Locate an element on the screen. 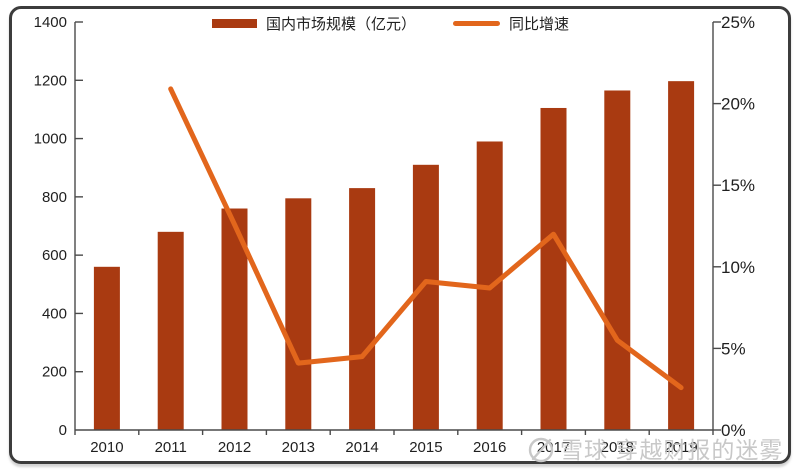 The width and height of the screenshot is (800, 475). y-axis-label-left: 1000 is located at coordinates (50, 139).